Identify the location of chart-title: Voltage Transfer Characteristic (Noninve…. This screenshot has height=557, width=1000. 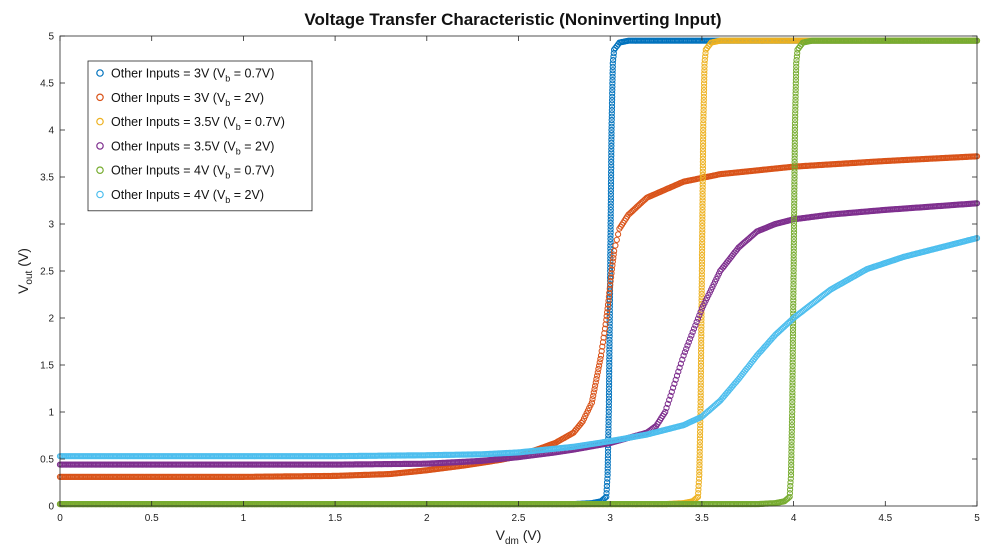
(512, 19).